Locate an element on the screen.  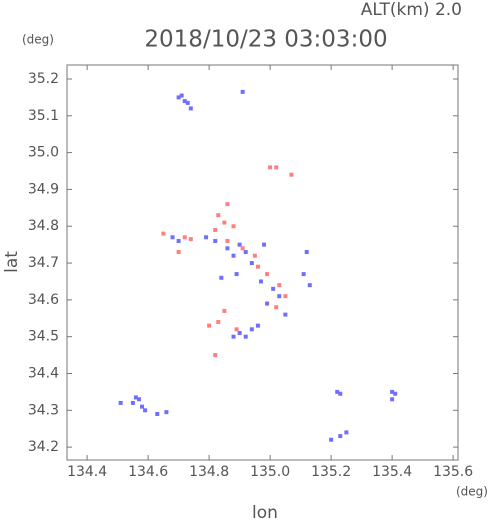
y-unit: (deg) is located at coordinates (38, 40).